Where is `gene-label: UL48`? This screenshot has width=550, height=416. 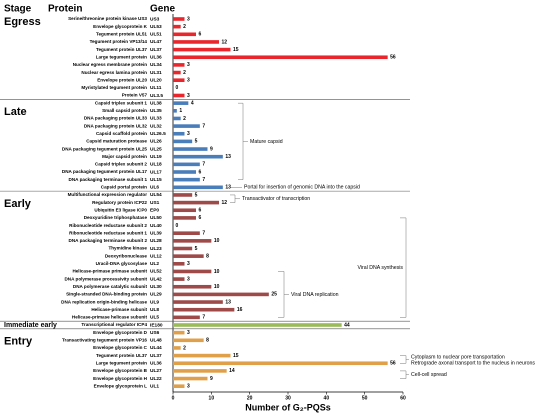
gene-label: UL48 is located at coordinates (156, 341).